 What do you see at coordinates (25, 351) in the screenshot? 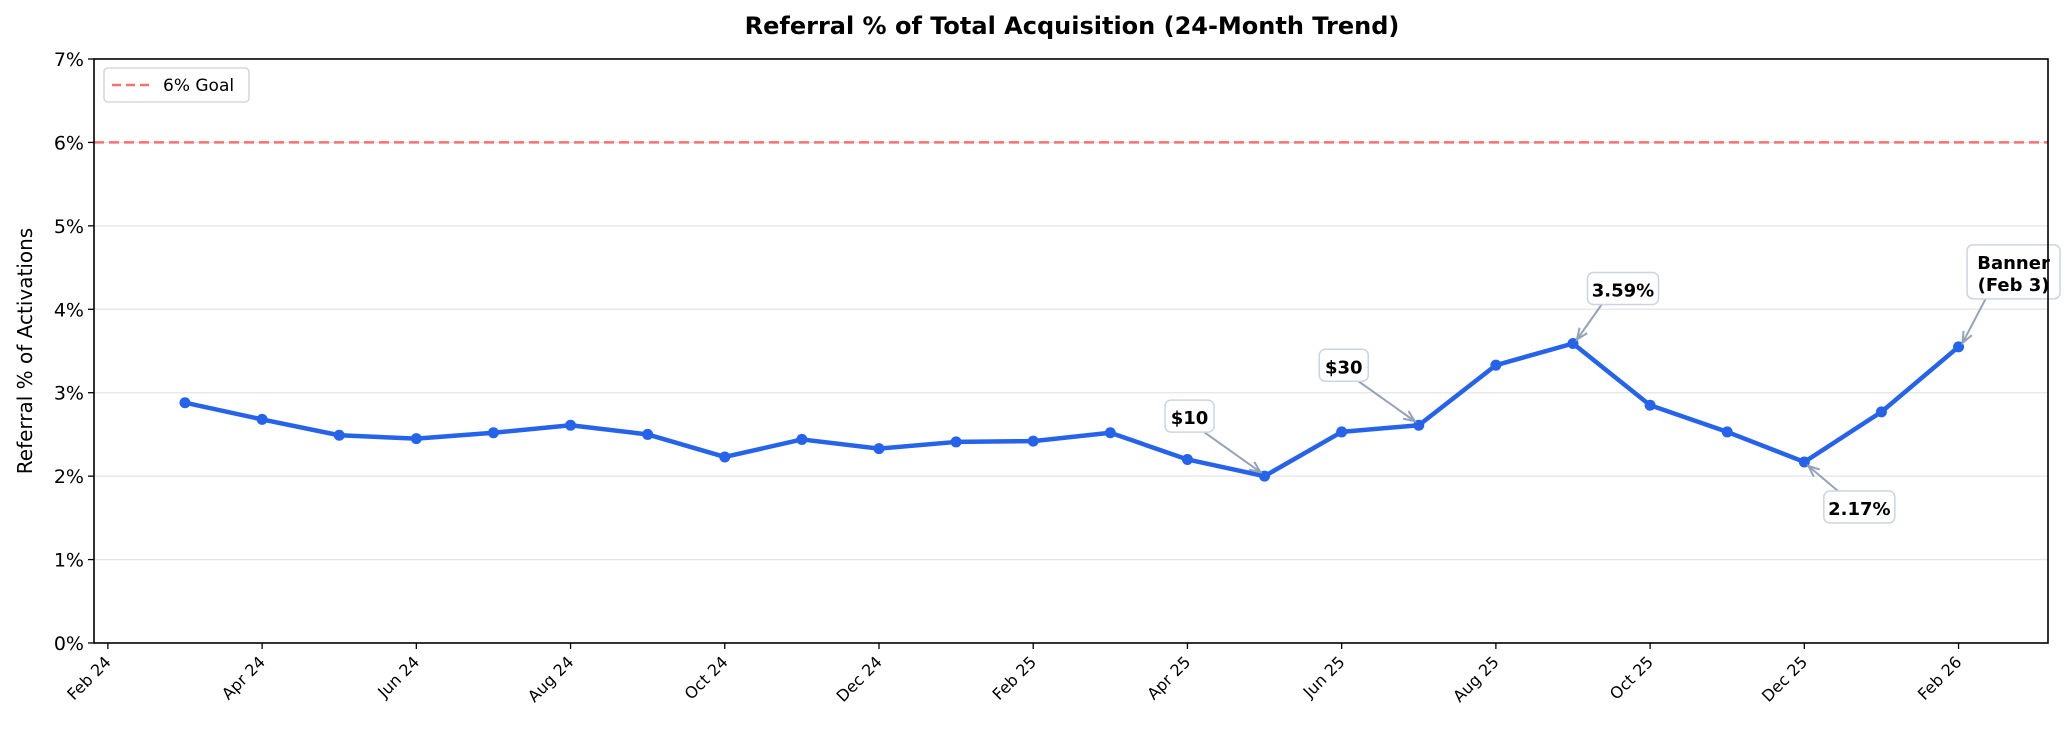
I see `y-axis-label: Referral % of Activations` at bounding box center [25, 351].